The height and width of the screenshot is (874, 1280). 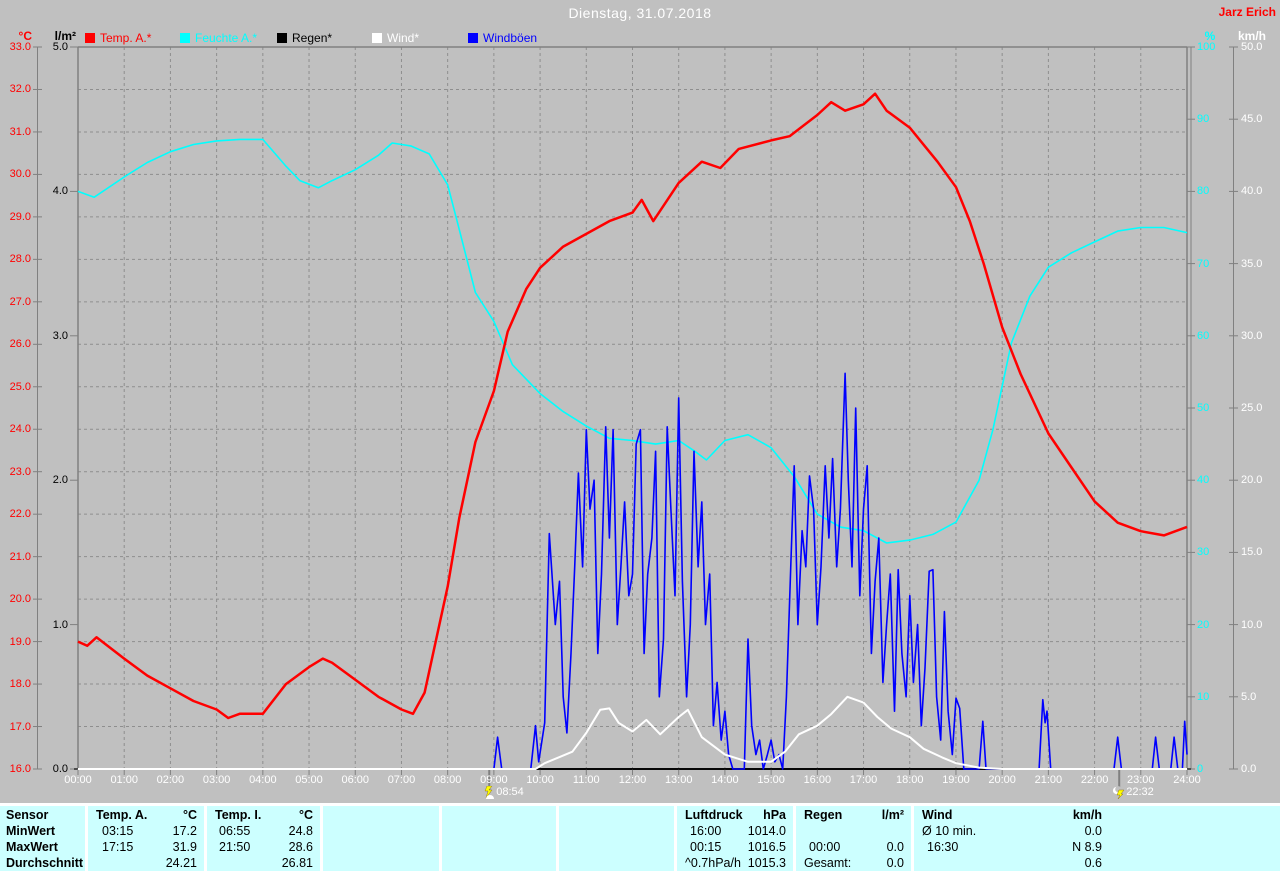 What do you see at coordinates (853, 838) in the screenshot?
I see `table-group-regen: Regen l/m² 00:00 0.0 Gesamt: 0.0` at bounding box center [853, 838].